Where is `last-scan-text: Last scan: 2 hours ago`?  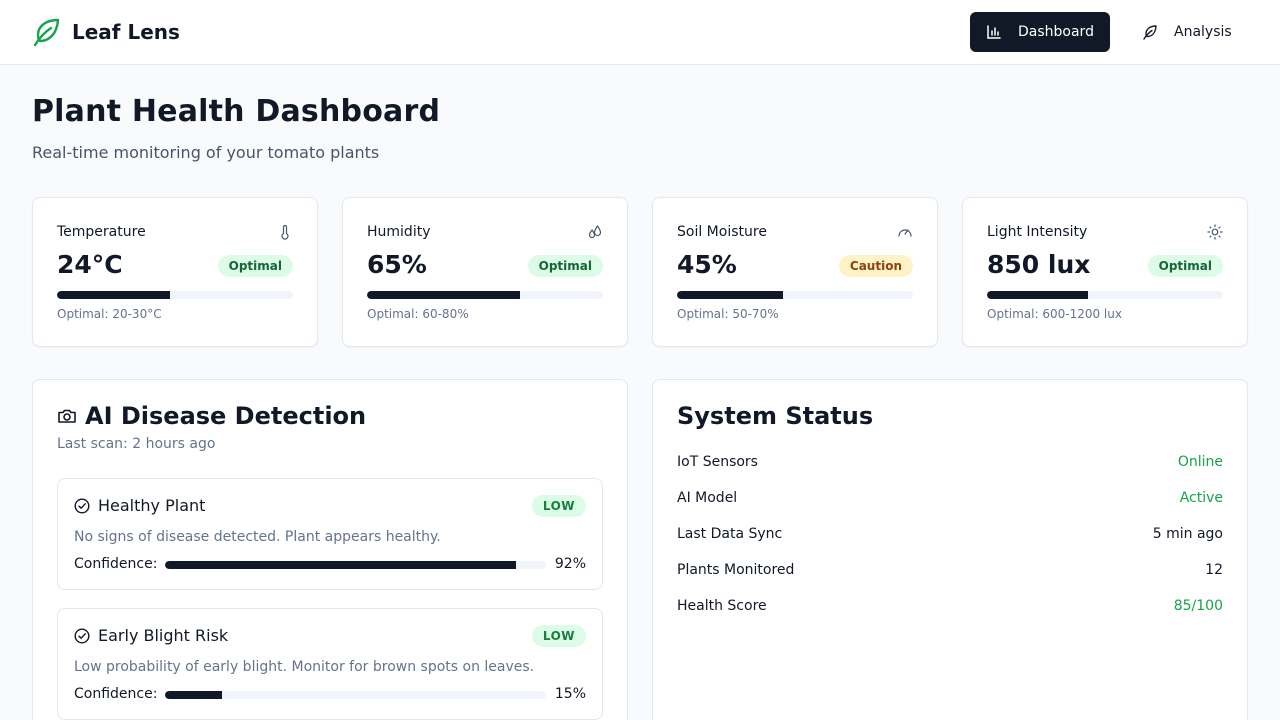
last-scan-text: Last scan: 2 hours ago is located at coordinates (136, 444).